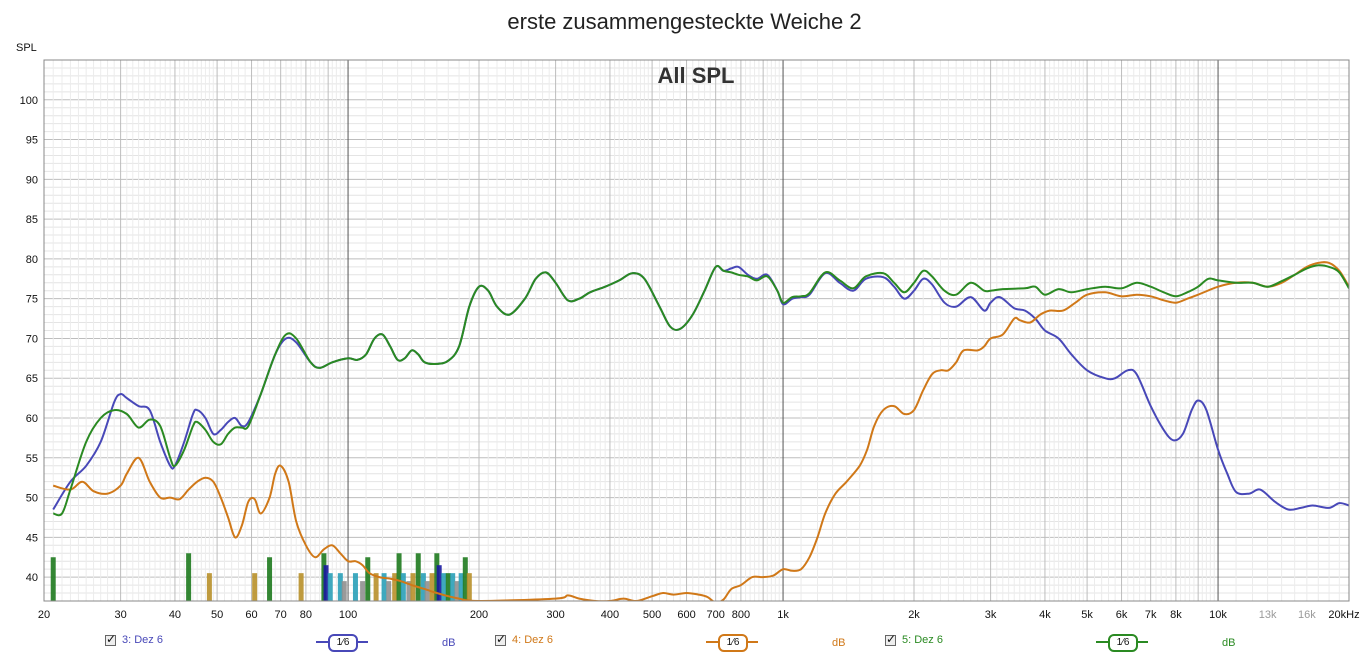 The height and width of the screenshot is (658, 1369). What do you see at coordinates (32, 300) in the screenshot?
I see `y-tick-label: 75` at bounding box center [32, 300].